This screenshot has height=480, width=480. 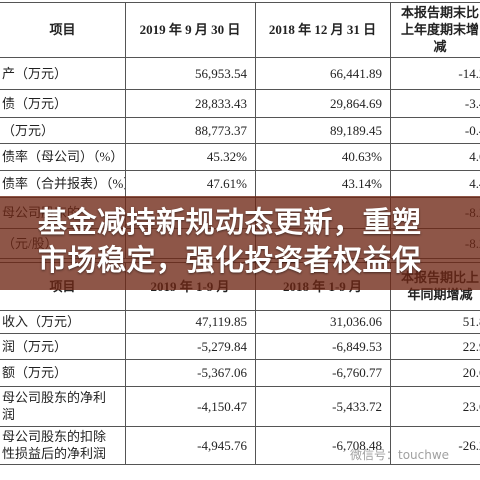 I want to click on table-cell: -3.45, so click(x=472, y=103).